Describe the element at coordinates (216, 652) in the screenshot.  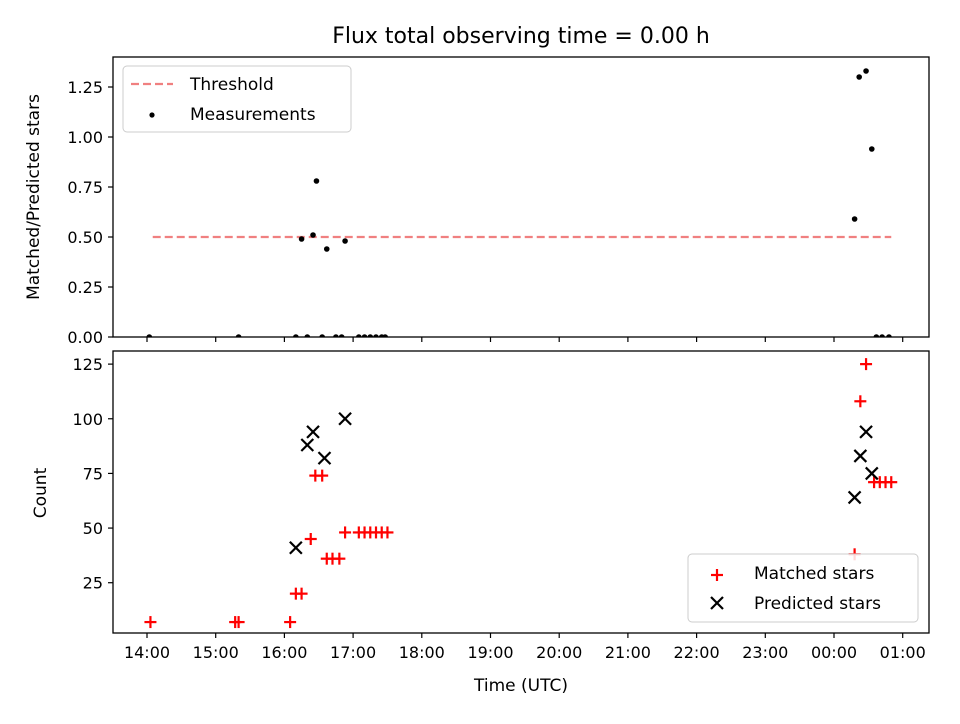
I see `x-tick-label: 15:00` at that location.